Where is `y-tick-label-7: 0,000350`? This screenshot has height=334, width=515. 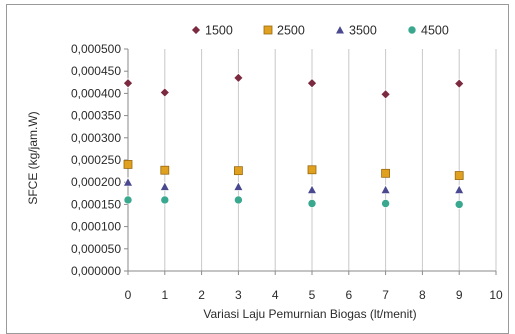 y-tick-label-7: 0,000350 is located at coordinates (96, 116).